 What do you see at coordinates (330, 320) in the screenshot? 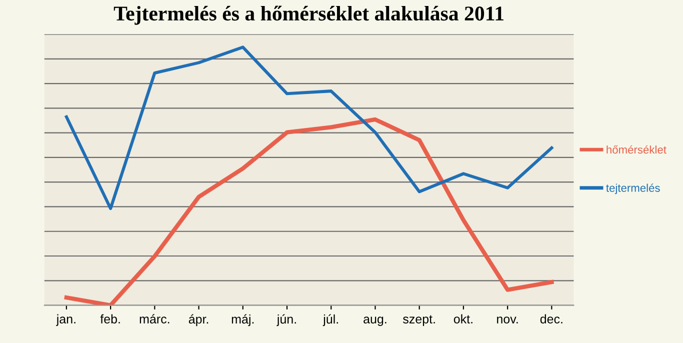
I see `x-tick-label: júl.` at bounding box center [330, 320].